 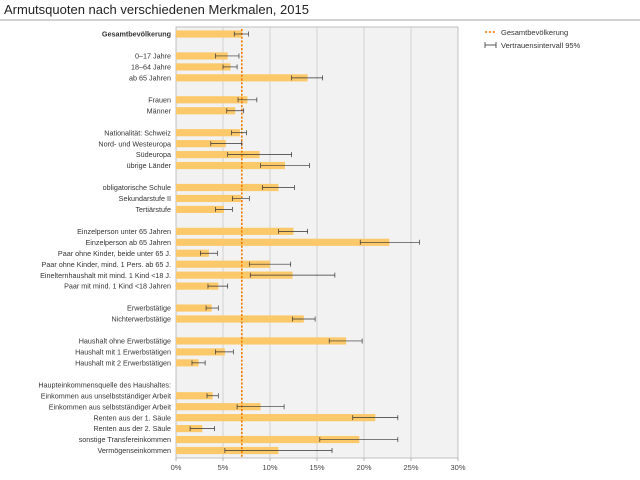 I want to click on category-label: Haushalt mit 2 Erwerbstätigen, so click(x=123, y=362).